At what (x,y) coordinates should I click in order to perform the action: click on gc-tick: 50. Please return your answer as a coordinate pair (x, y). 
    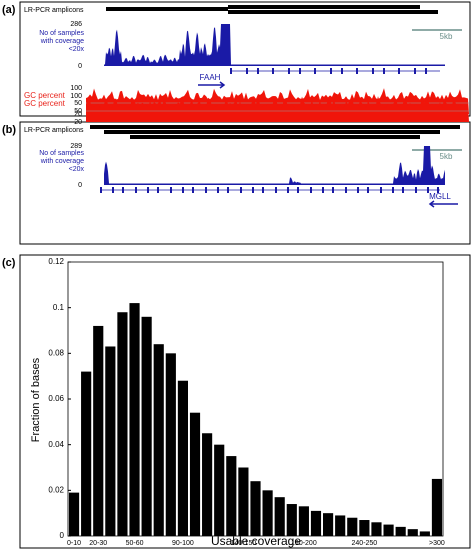
    Looking at the image, I should click on (78, 111).